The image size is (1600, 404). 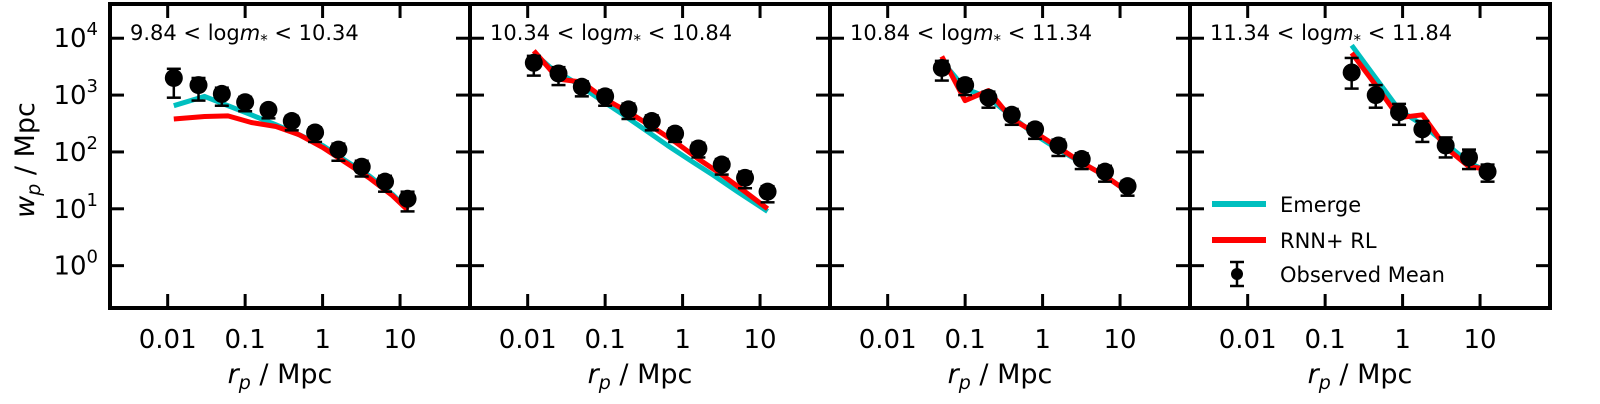 I want to click on panel-mass-label: 9.84 < logm* < 10.34, so click(x=244, y=35).